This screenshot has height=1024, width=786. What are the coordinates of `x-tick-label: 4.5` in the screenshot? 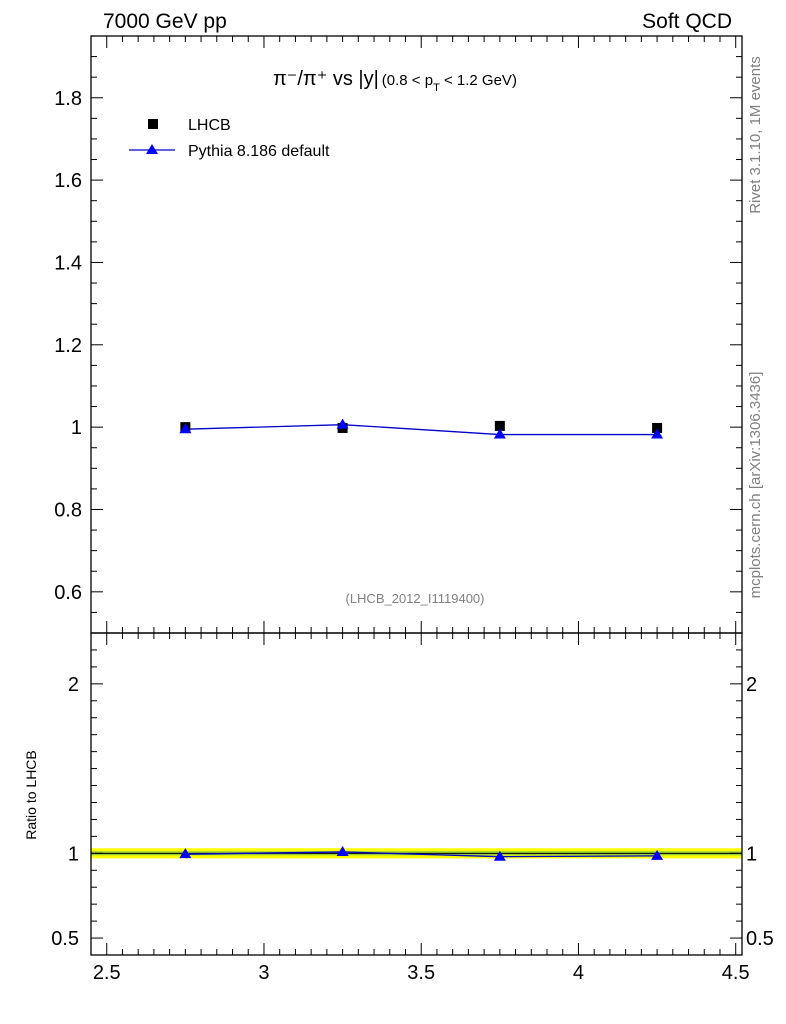 It's located at (736, 973).